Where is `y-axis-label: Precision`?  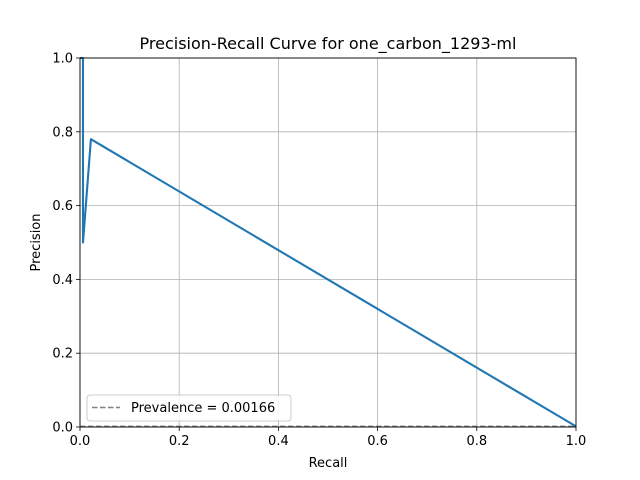 y-axis-label: Precision is located at coordinates (36, 242).